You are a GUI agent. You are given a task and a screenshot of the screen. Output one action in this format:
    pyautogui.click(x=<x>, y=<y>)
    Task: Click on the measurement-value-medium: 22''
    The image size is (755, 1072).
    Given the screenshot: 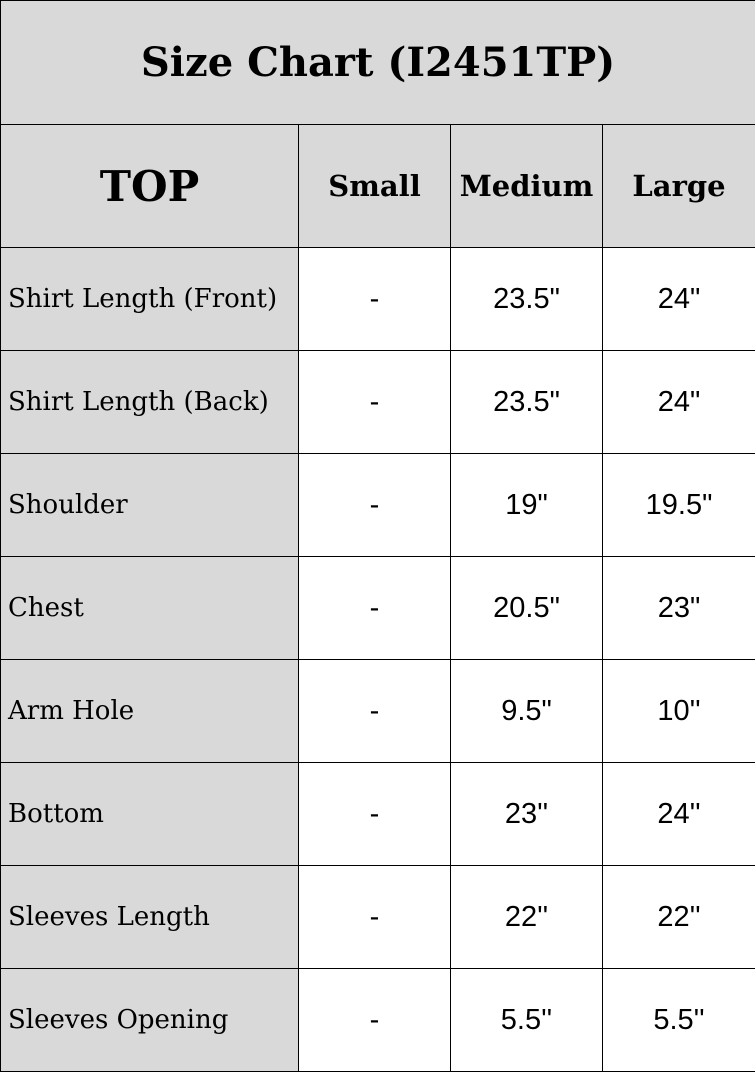 What is the action you would take?
    pyautogui.click(x=526, y=917)
    